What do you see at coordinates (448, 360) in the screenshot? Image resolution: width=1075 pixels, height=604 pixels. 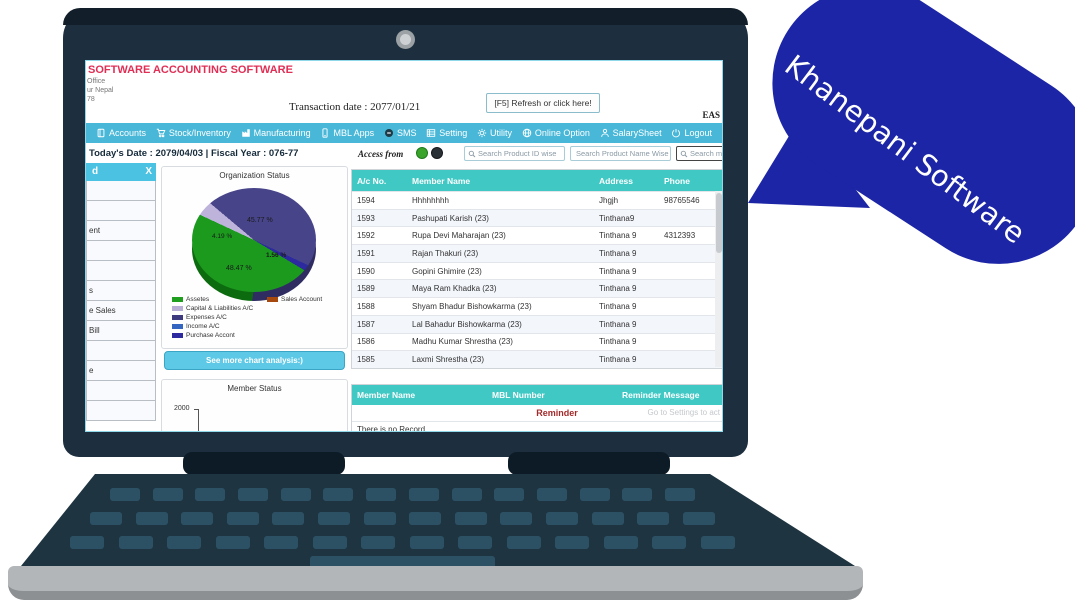 I see `cell-member-name: Laxmi Shrestha (23)` at bounding box center [448, 360].